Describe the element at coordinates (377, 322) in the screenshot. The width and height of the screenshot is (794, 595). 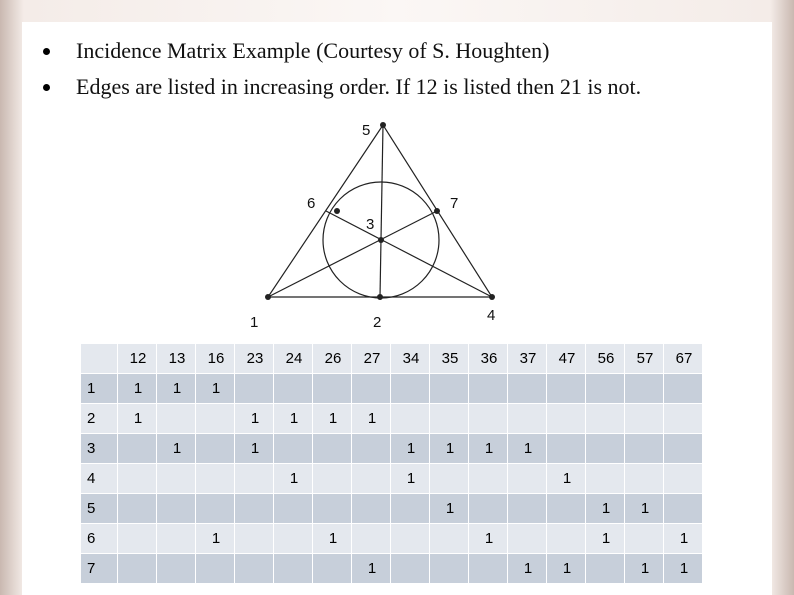
I see `vertex-label: 2` at that location.